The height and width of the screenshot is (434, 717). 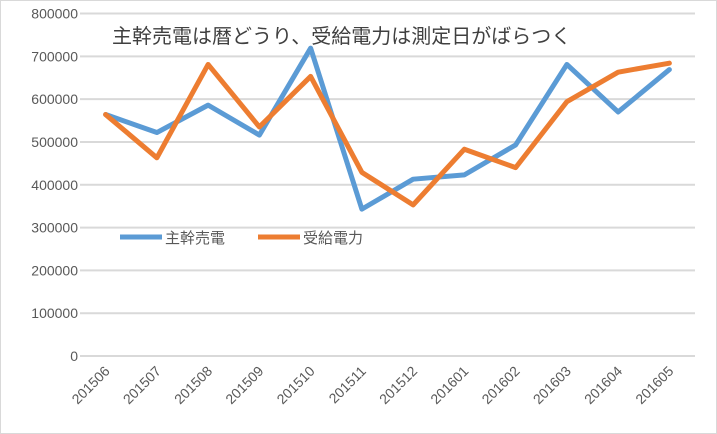 What do you see at coordinates (54, 313) in the screenshot?
I see `y-tick-label: 100000` at bounding box center [54, 313].